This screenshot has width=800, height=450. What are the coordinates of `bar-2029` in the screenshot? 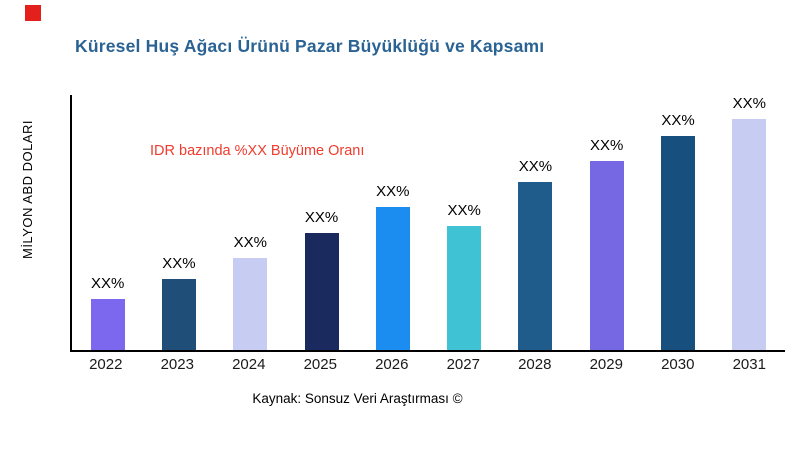 It's located at (606, 255).